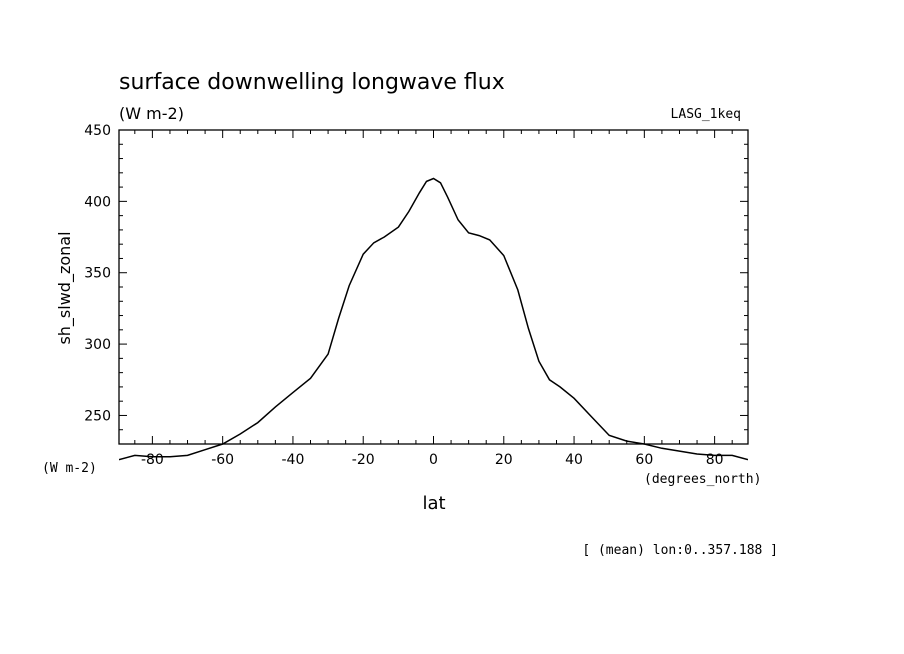 This screenshot has height=654, width=904. I want to click on y-tick-label: 450, so click(97, 131).